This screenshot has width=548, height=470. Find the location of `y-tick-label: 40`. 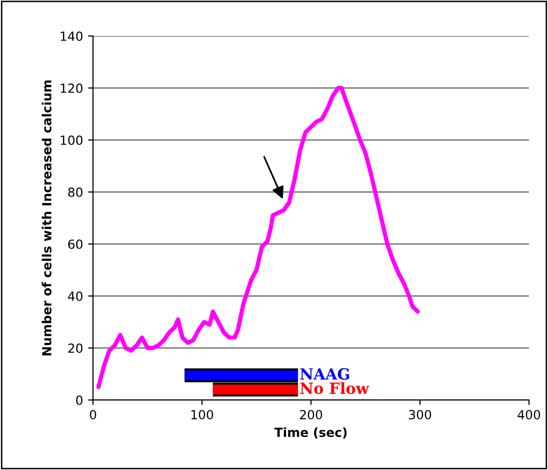

y-tick-label: 40 is located at coordinates (75, 296).